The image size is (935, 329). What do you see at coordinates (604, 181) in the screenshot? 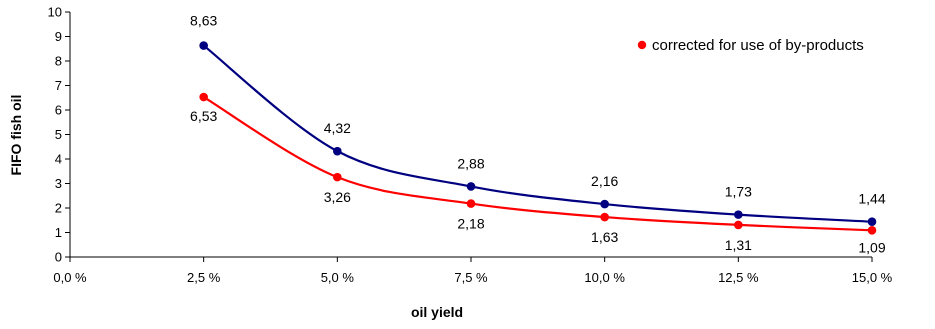
I see `data-label: 2,16` at bounding box center [604, 181].